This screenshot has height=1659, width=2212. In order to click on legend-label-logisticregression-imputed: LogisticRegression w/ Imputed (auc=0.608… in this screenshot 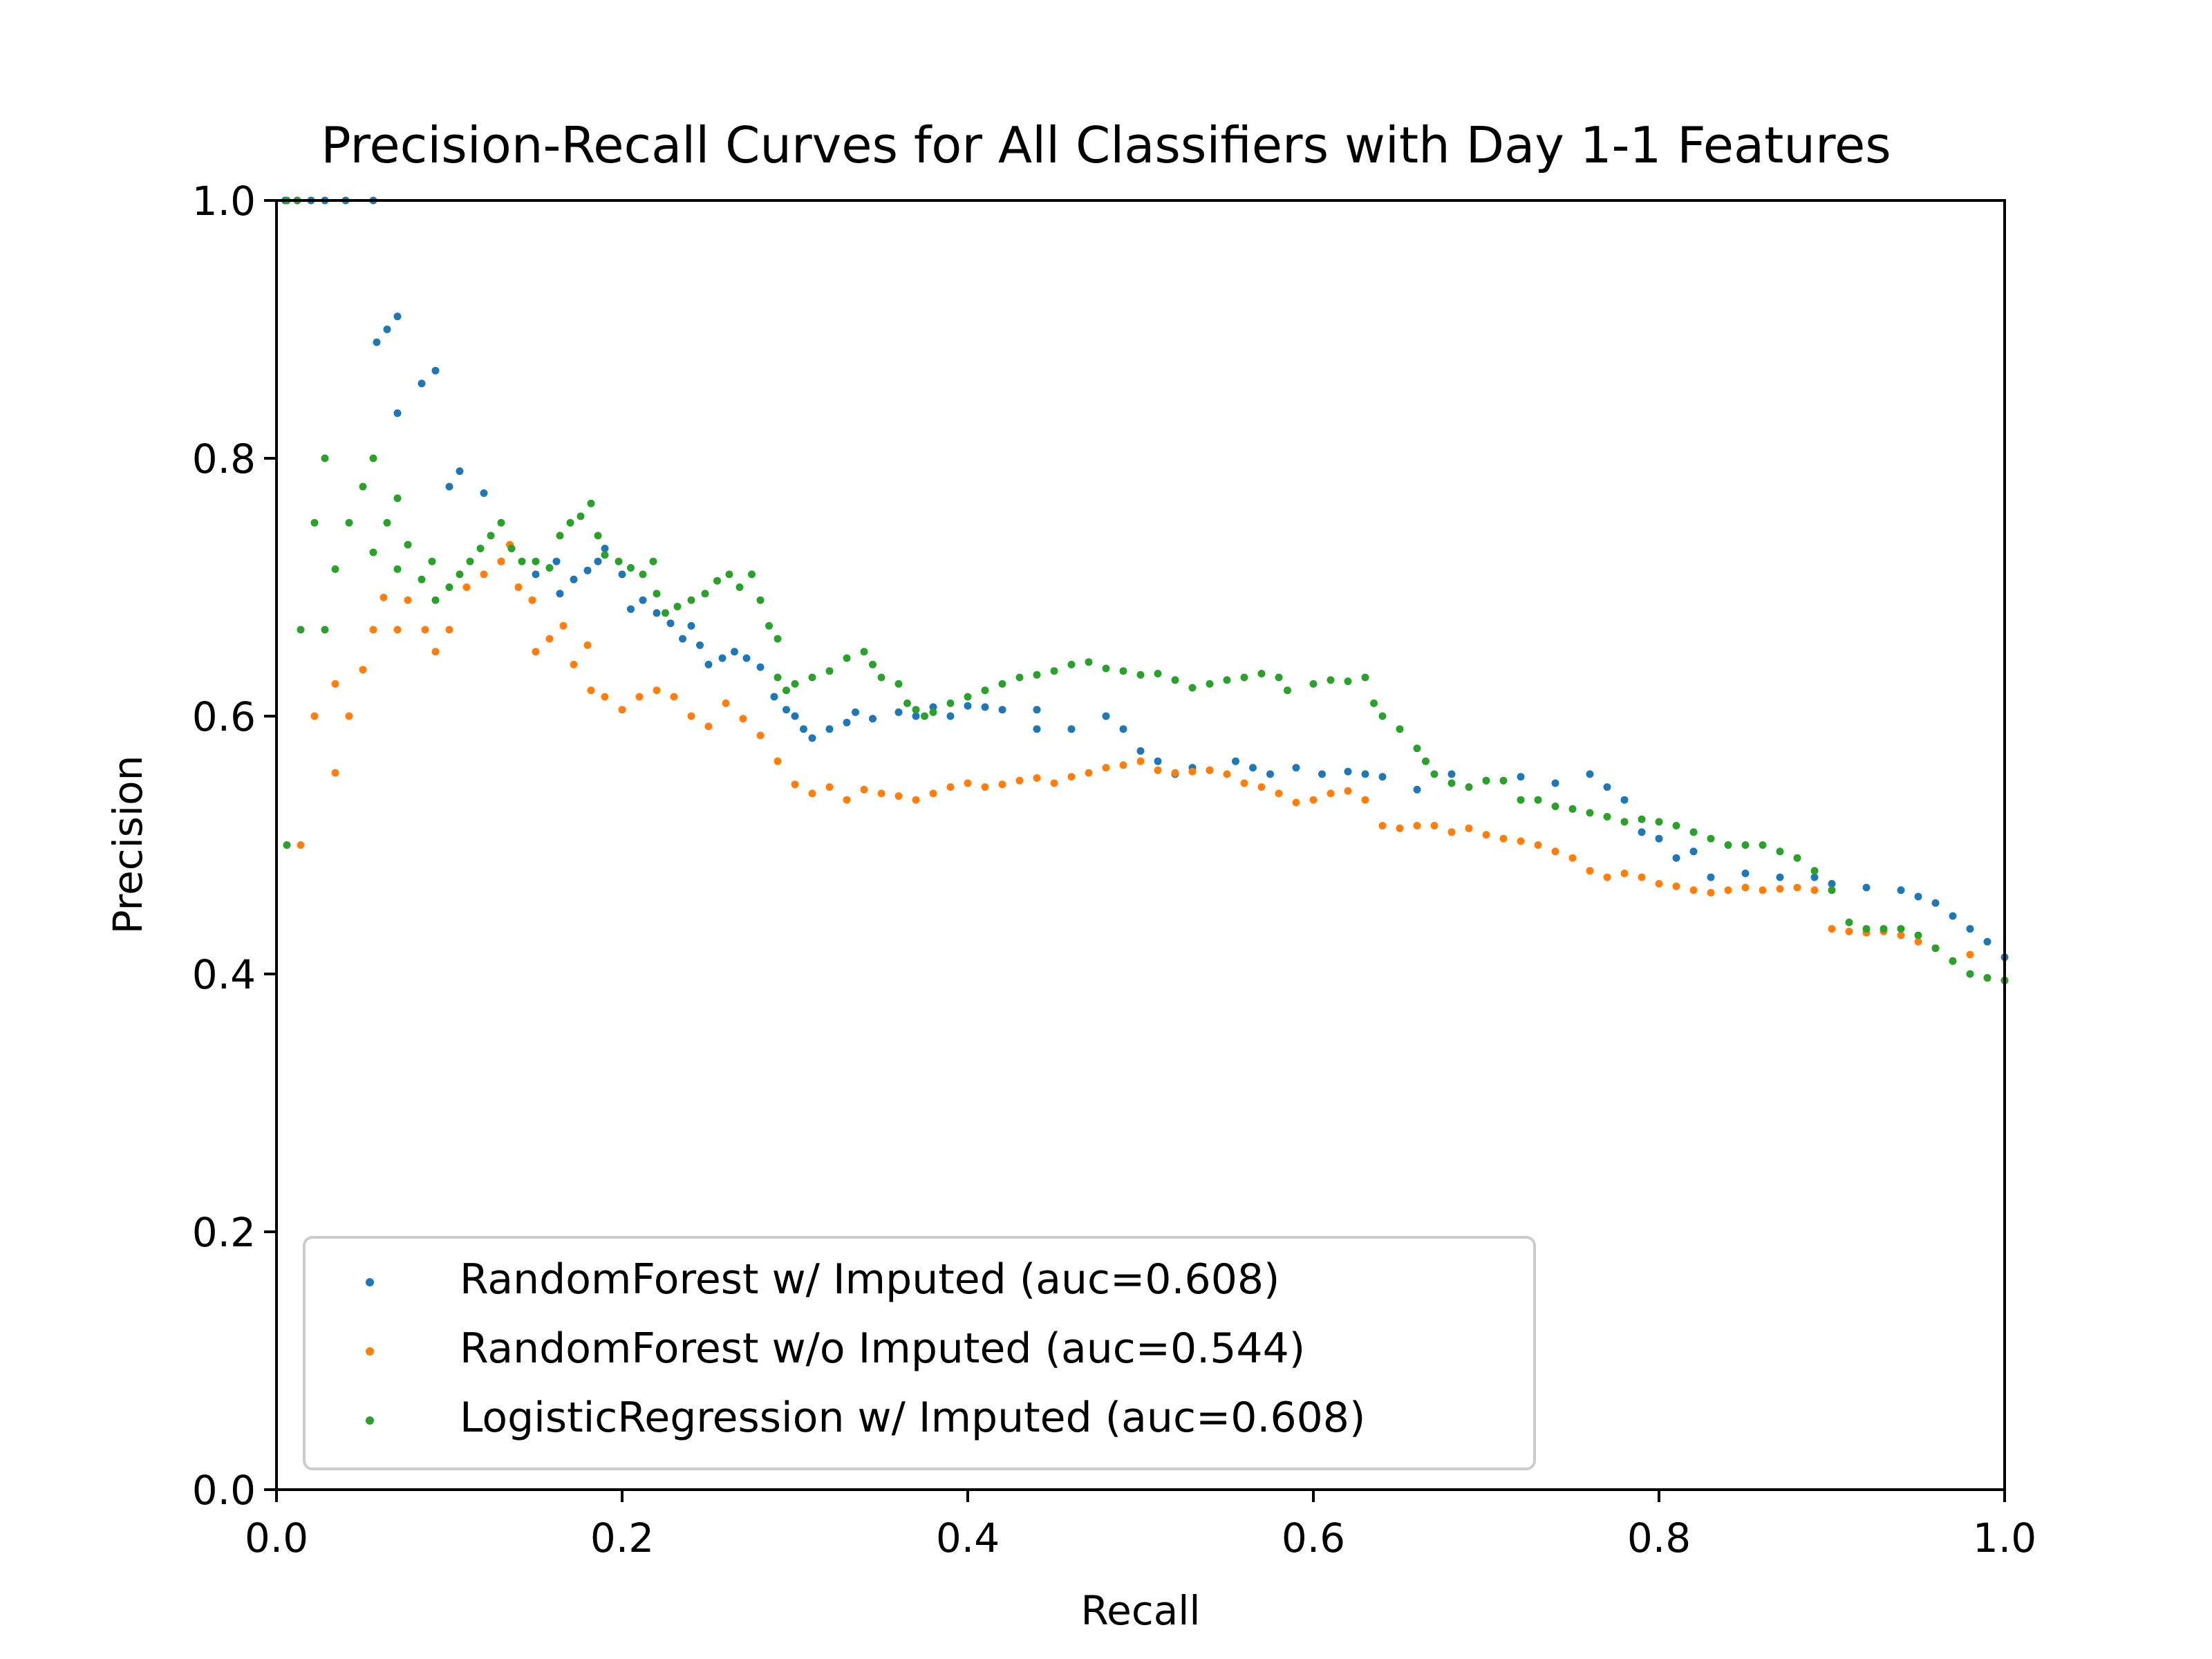, I will do `click(913, 1418)`.